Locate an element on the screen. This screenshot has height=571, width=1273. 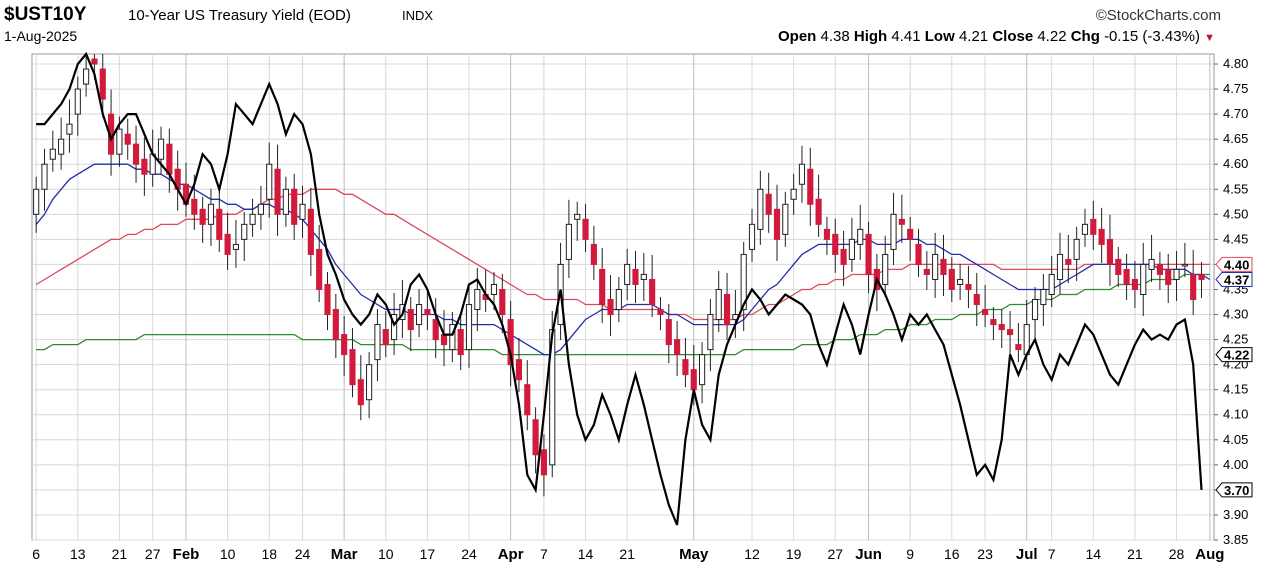
y-tick-label: 4.25 is located at coordinates (1235, 339).